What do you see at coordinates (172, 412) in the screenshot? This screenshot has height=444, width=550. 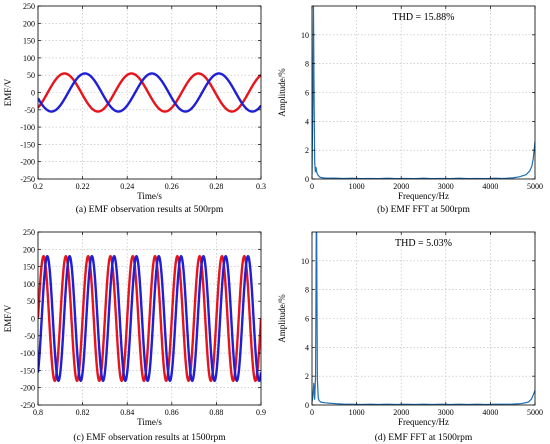 I see `x-tick-label: 0.86` at bounding box center [172, 412].